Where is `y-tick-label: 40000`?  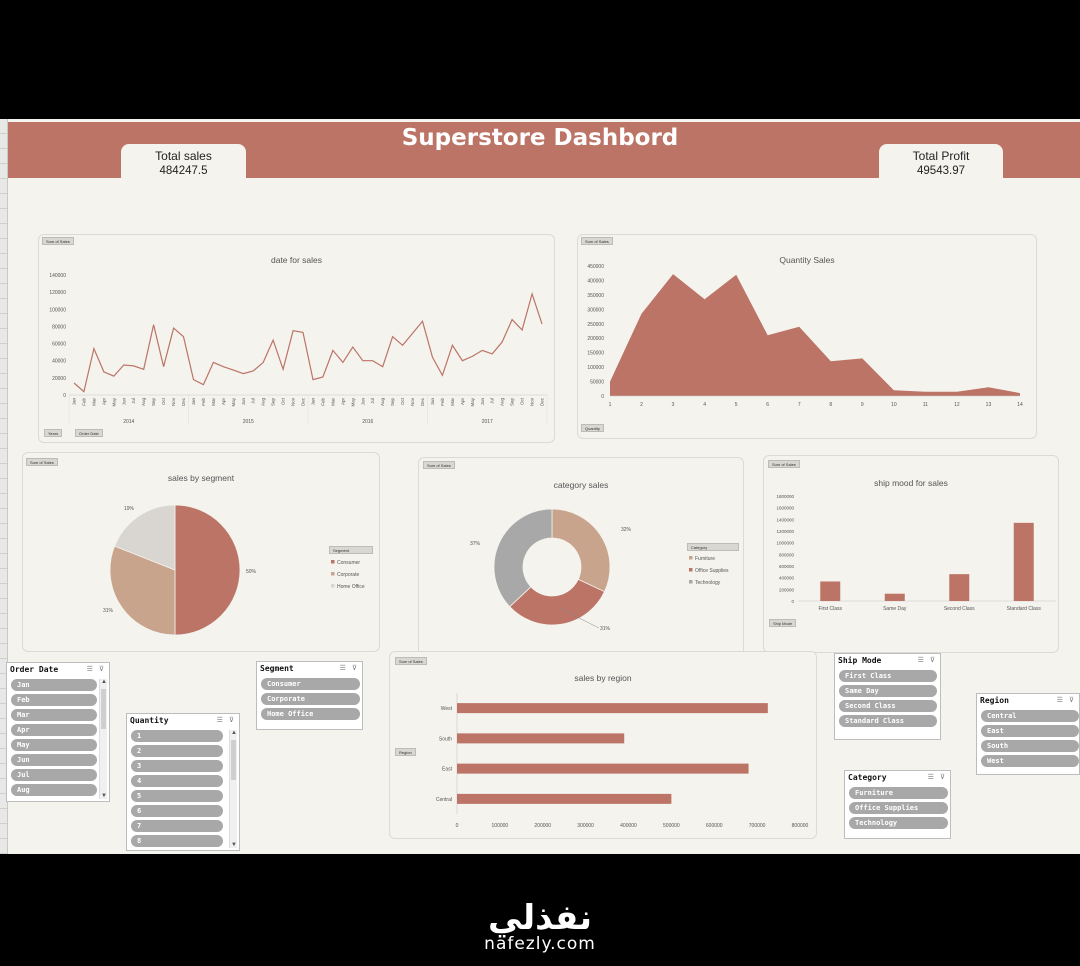
y-tick-label: 40000 is located at coordinates (59, 362).